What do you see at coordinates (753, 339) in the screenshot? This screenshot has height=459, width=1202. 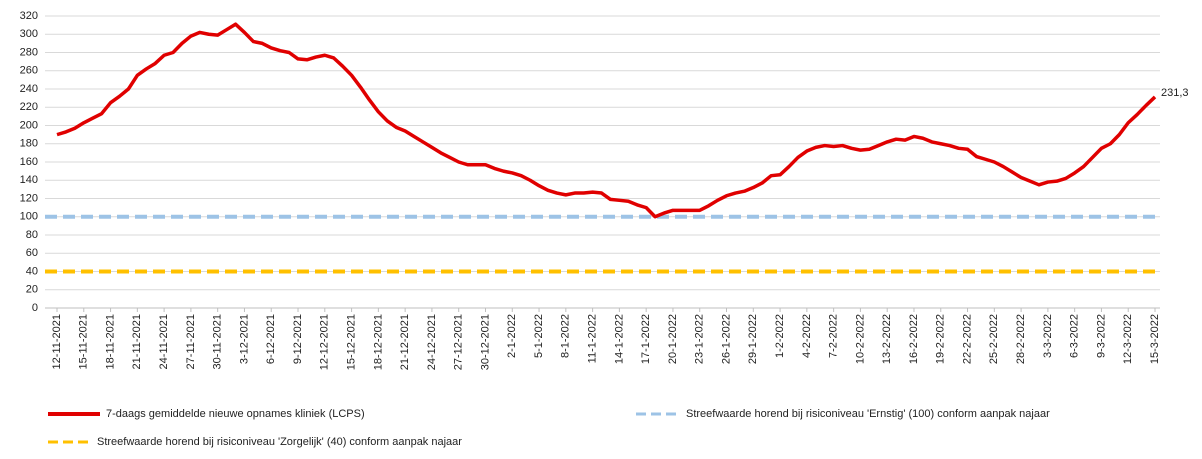 I see `x-tick-label: 29-1-2022` at bounding box center [753, 339].